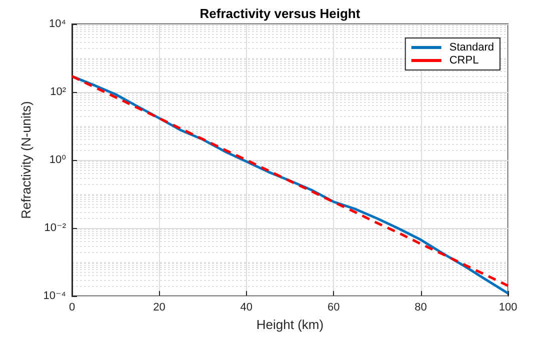 The width and height of the screenshot is (560, 337). What do you see at coordinates (159, 308) in the screenshot?
I see `x-tick-label: 20` at bounding box center [159, 308].